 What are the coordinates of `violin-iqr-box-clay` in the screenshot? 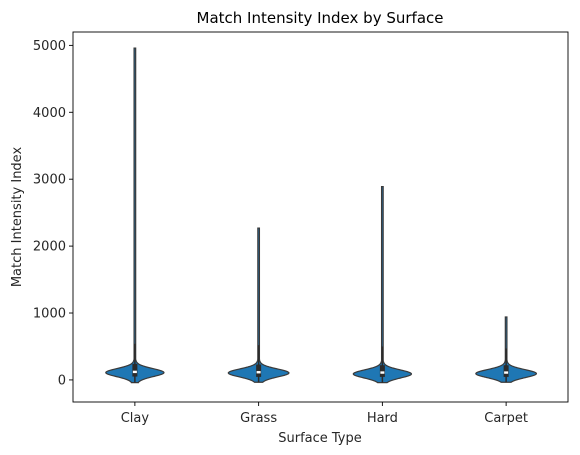 It's located at (135, 370).